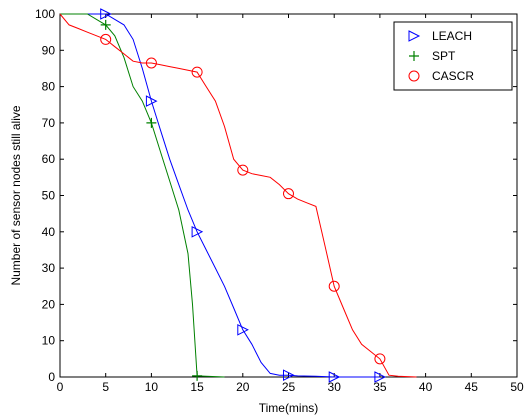 This screenshot has height=419, width=524. What do you see at coordinates (152, 387) in the screenshot?
I see `x-tick-label: 10` at bounding box center [152, 387].